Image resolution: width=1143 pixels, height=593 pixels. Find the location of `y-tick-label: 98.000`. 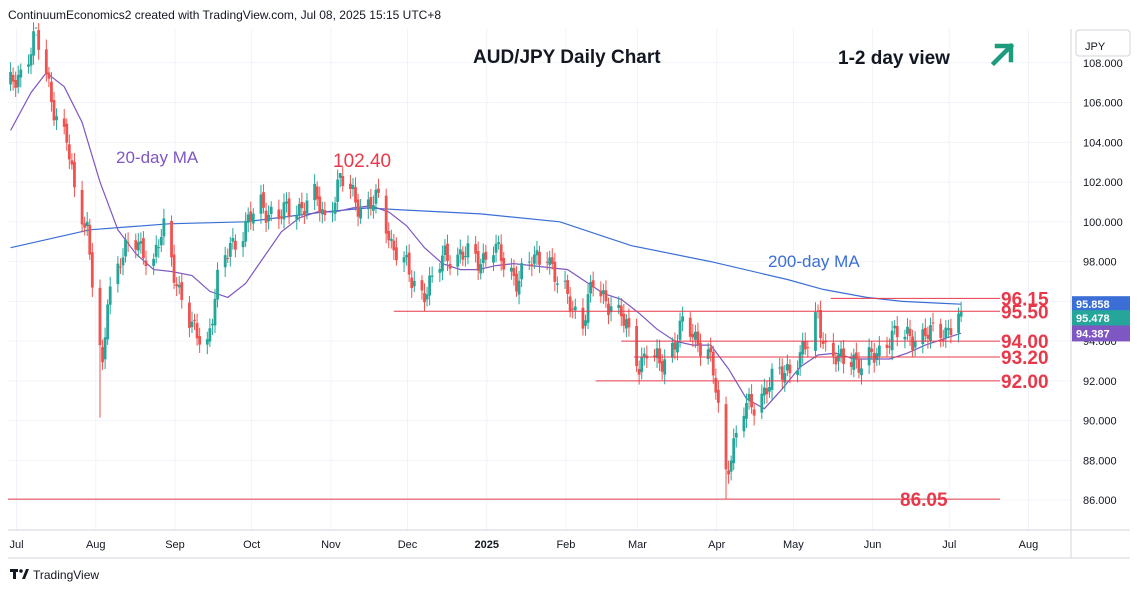

y-tick-label: 98.000 is located at coordinates (1100, 263).